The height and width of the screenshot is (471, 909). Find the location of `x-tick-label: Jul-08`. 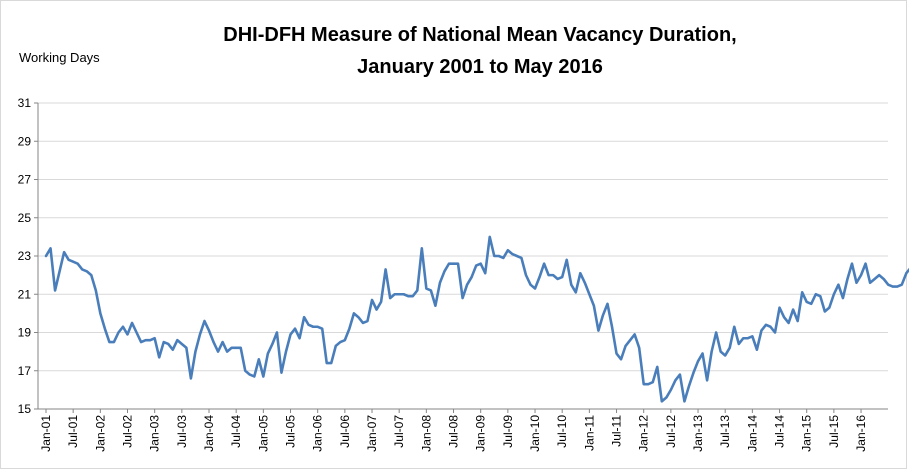

x-tick-label: Jul-08 is located at coordinates (454, 431).